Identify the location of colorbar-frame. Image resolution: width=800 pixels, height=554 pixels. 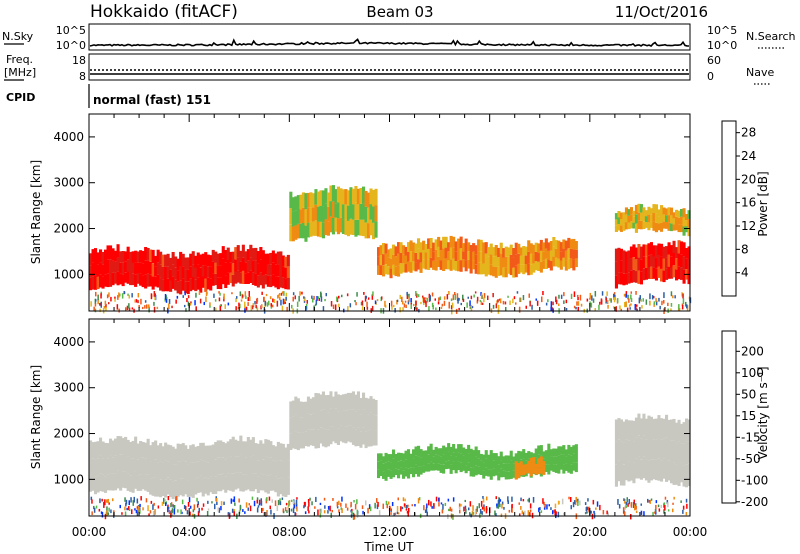
(729, 208).